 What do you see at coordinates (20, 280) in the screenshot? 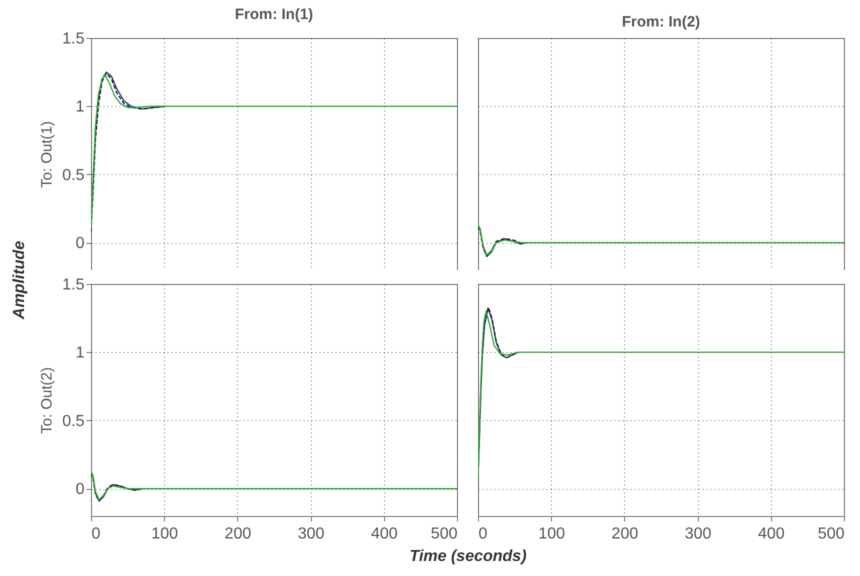
I see `text: Amplitude` at bounding box center [20, 280].